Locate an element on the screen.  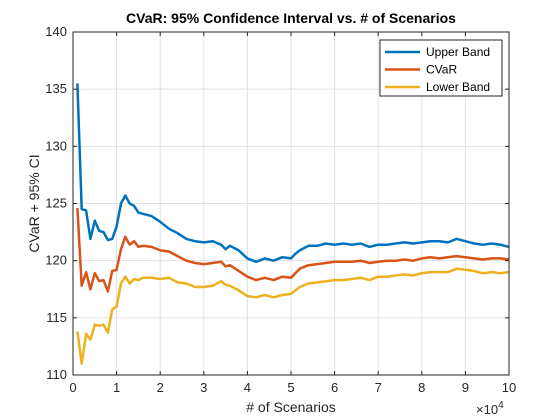
x-tick-label-2: 2 is located at coordinates (160, 387).